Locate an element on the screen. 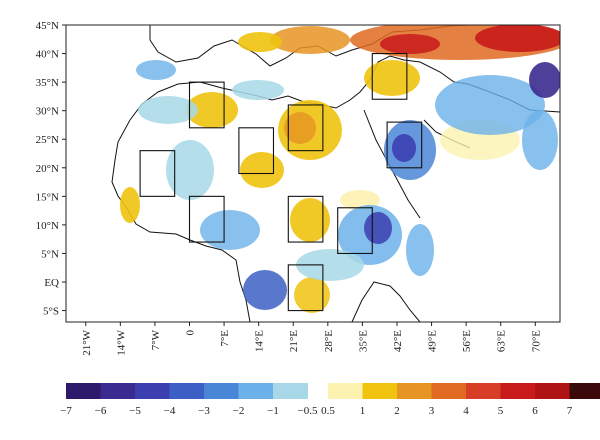  colorbar-tick-label: −4 is located at coordinates (170, 411).